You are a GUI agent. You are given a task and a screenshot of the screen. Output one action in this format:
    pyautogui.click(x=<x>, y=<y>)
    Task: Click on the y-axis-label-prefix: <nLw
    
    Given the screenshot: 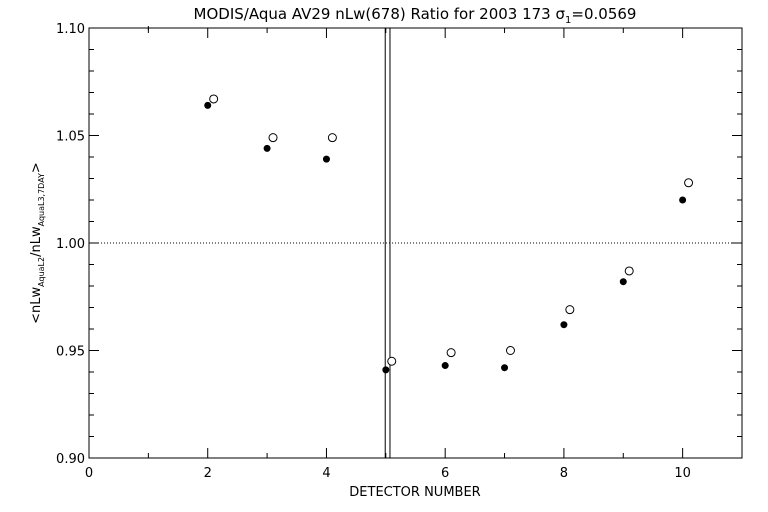 What is the action you would take?
    pyautogui.click(x=36, y=304)
    